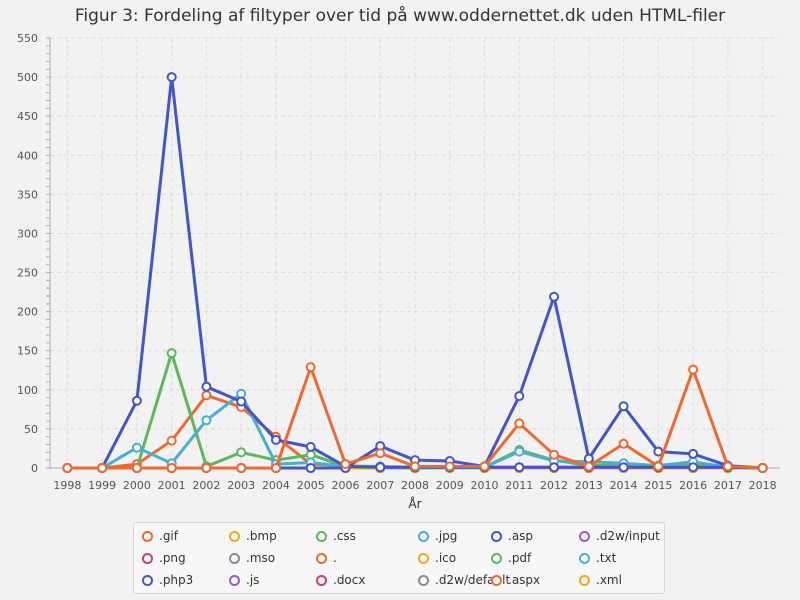 This screenshot has height=600, width=800. I want to click on legend-item: .png, so click(164, 558).